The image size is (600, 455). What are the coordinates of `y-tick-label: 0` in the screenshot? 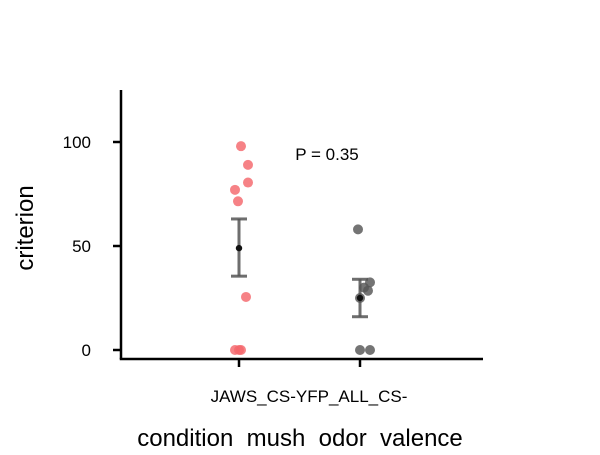 It's located at (86, 350).